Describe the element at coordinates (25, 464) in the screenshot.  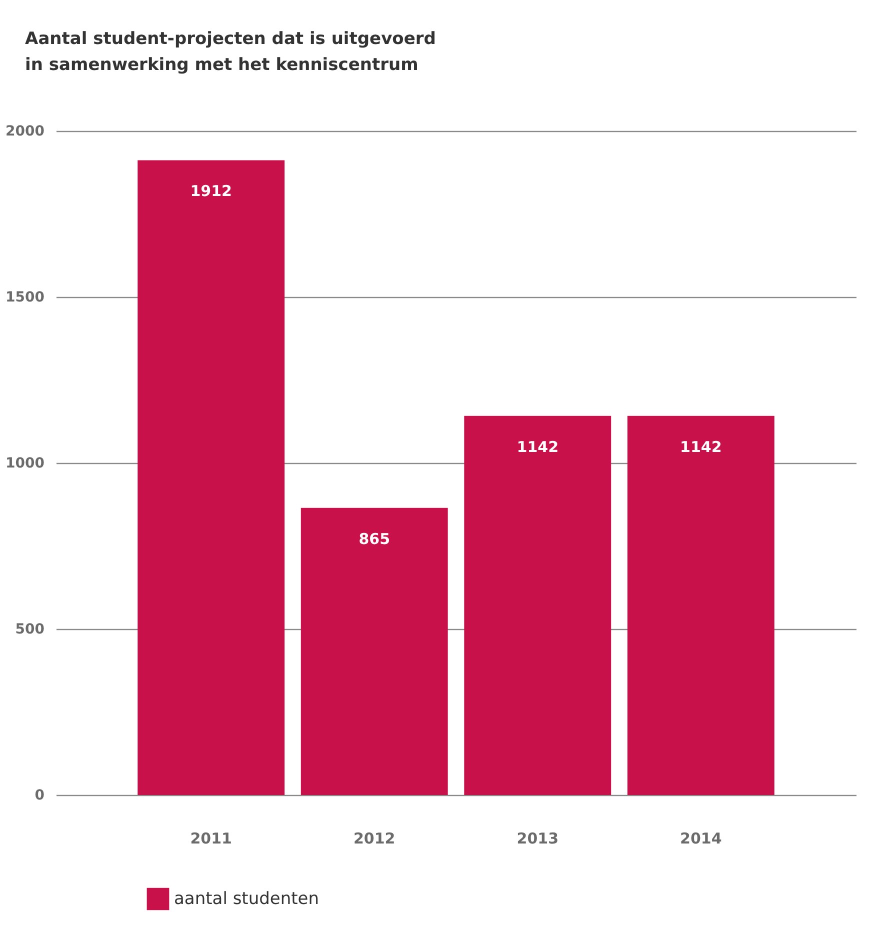
I see `y-tick-label: 1000` at that location.